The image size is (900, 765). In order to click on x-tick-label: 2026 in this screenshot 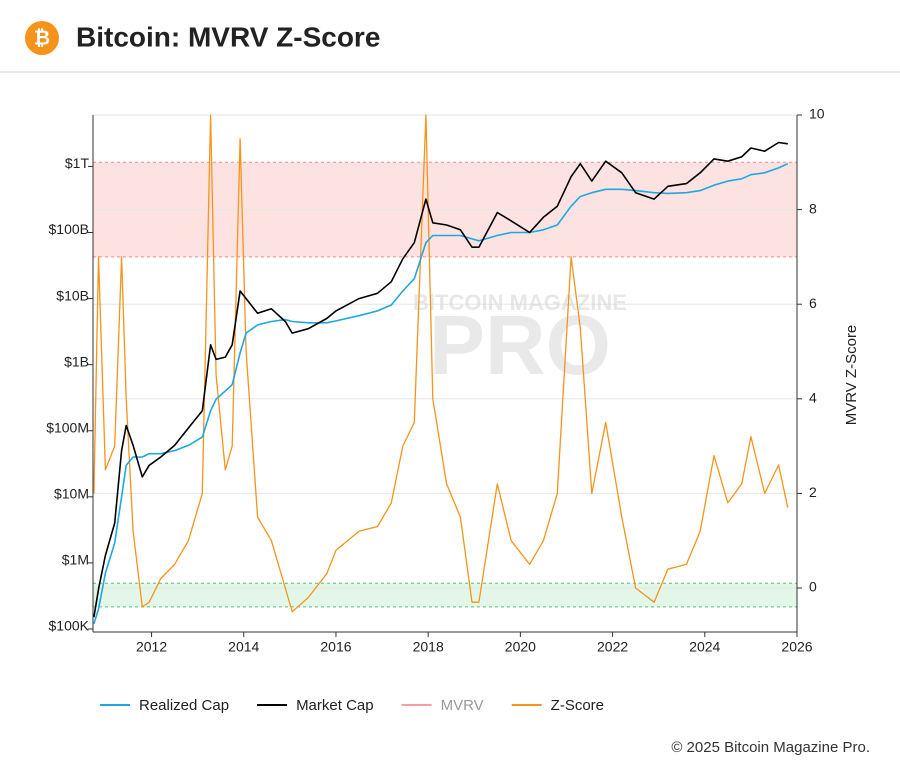, I will do `click(796, 647)`.